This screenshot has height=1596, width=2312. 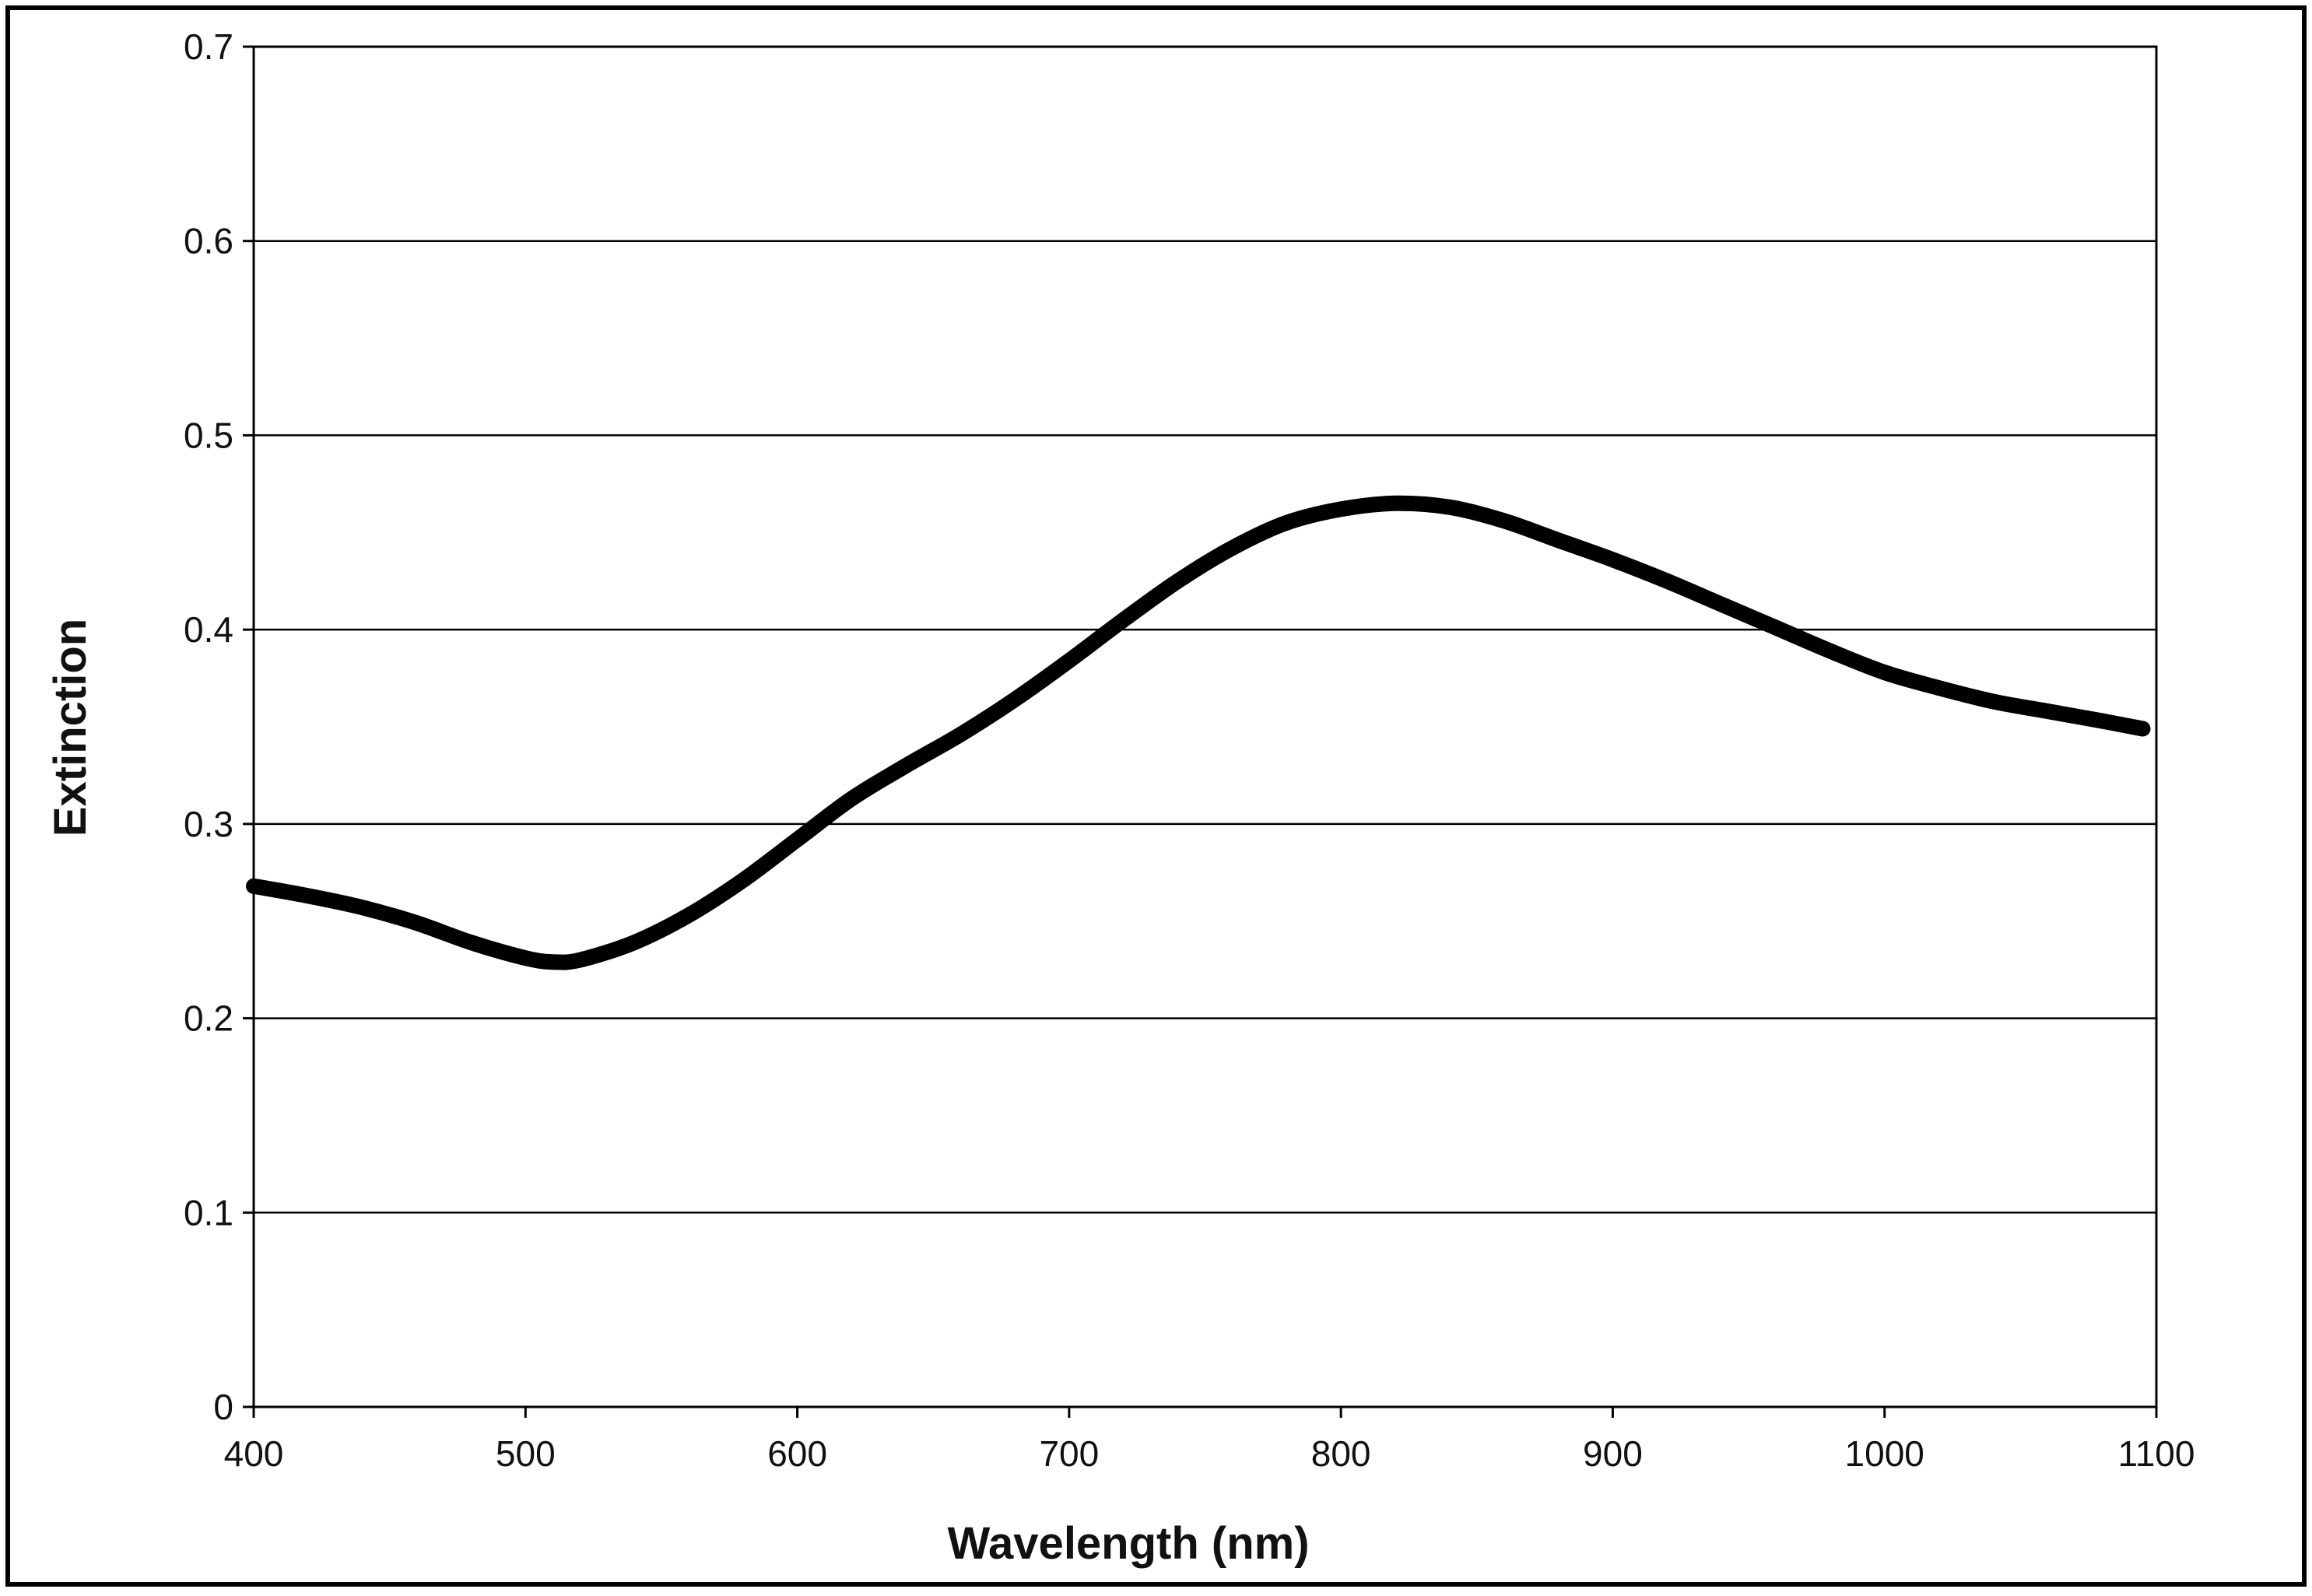 What do you see at coordinates (208, 1212) in the screenshot?
I see `y-tick-label: 0.1` at bounding box center [208, 1212].